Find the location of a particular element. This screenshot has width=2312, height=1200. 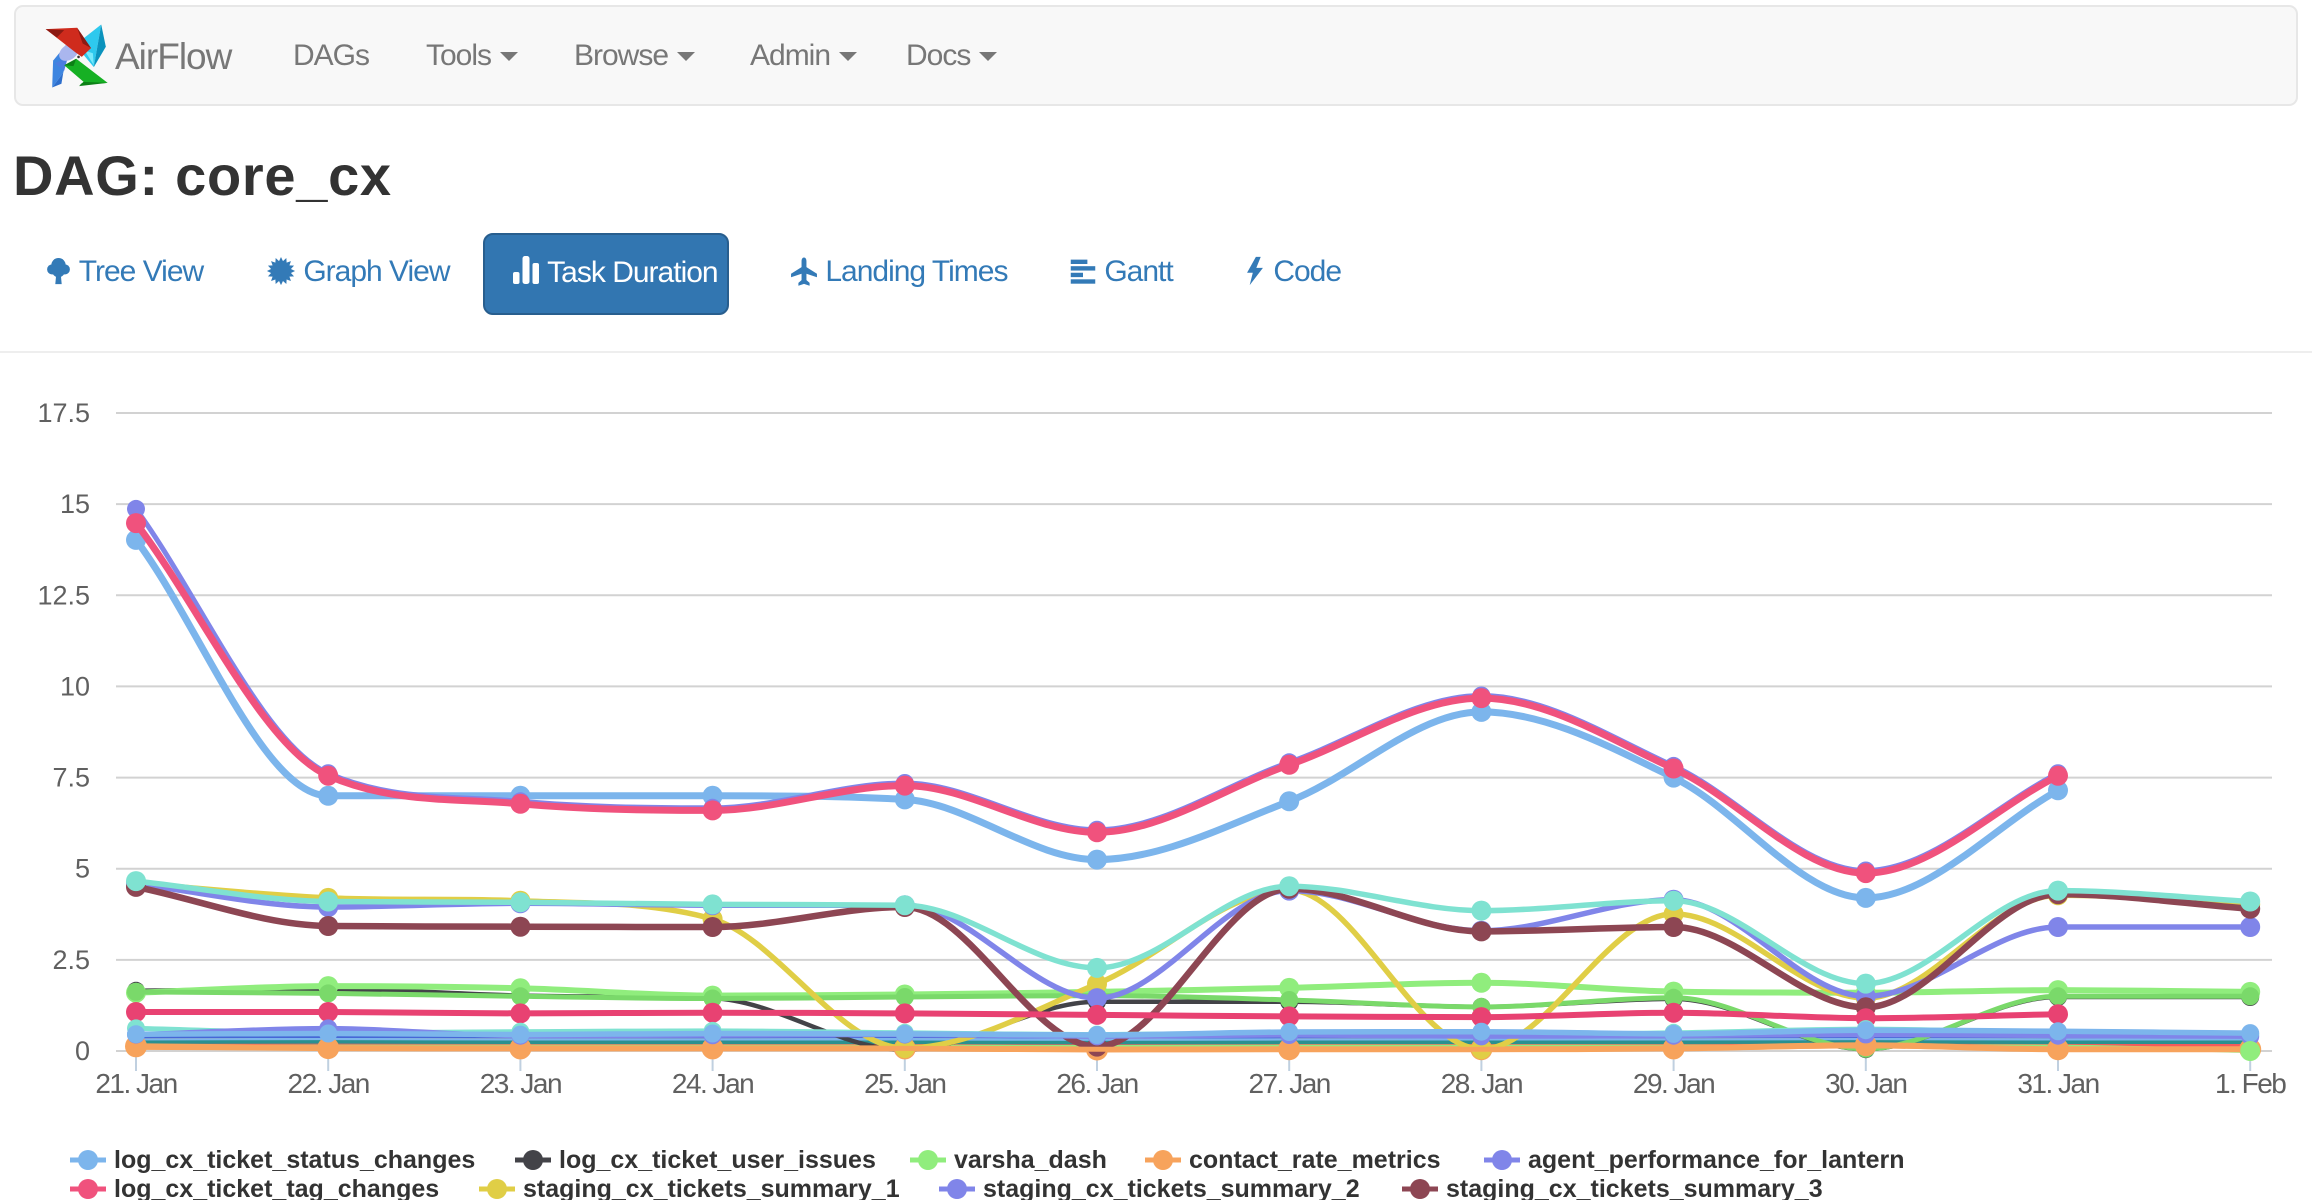

svg-text: 29. Jan is located at coordinates (1673, 1083).